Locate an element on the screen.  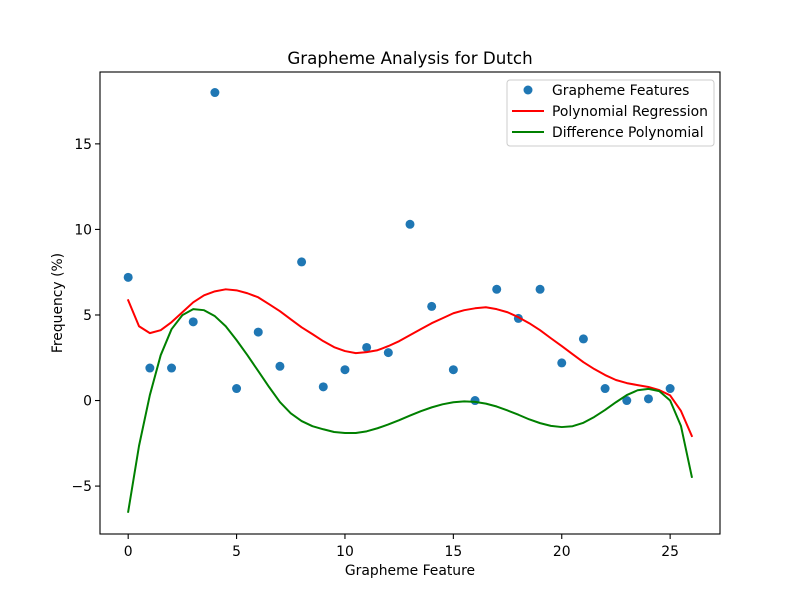
legend-item-polynomial-regression: Polynomial Regression is located at coordinates (610, 112).